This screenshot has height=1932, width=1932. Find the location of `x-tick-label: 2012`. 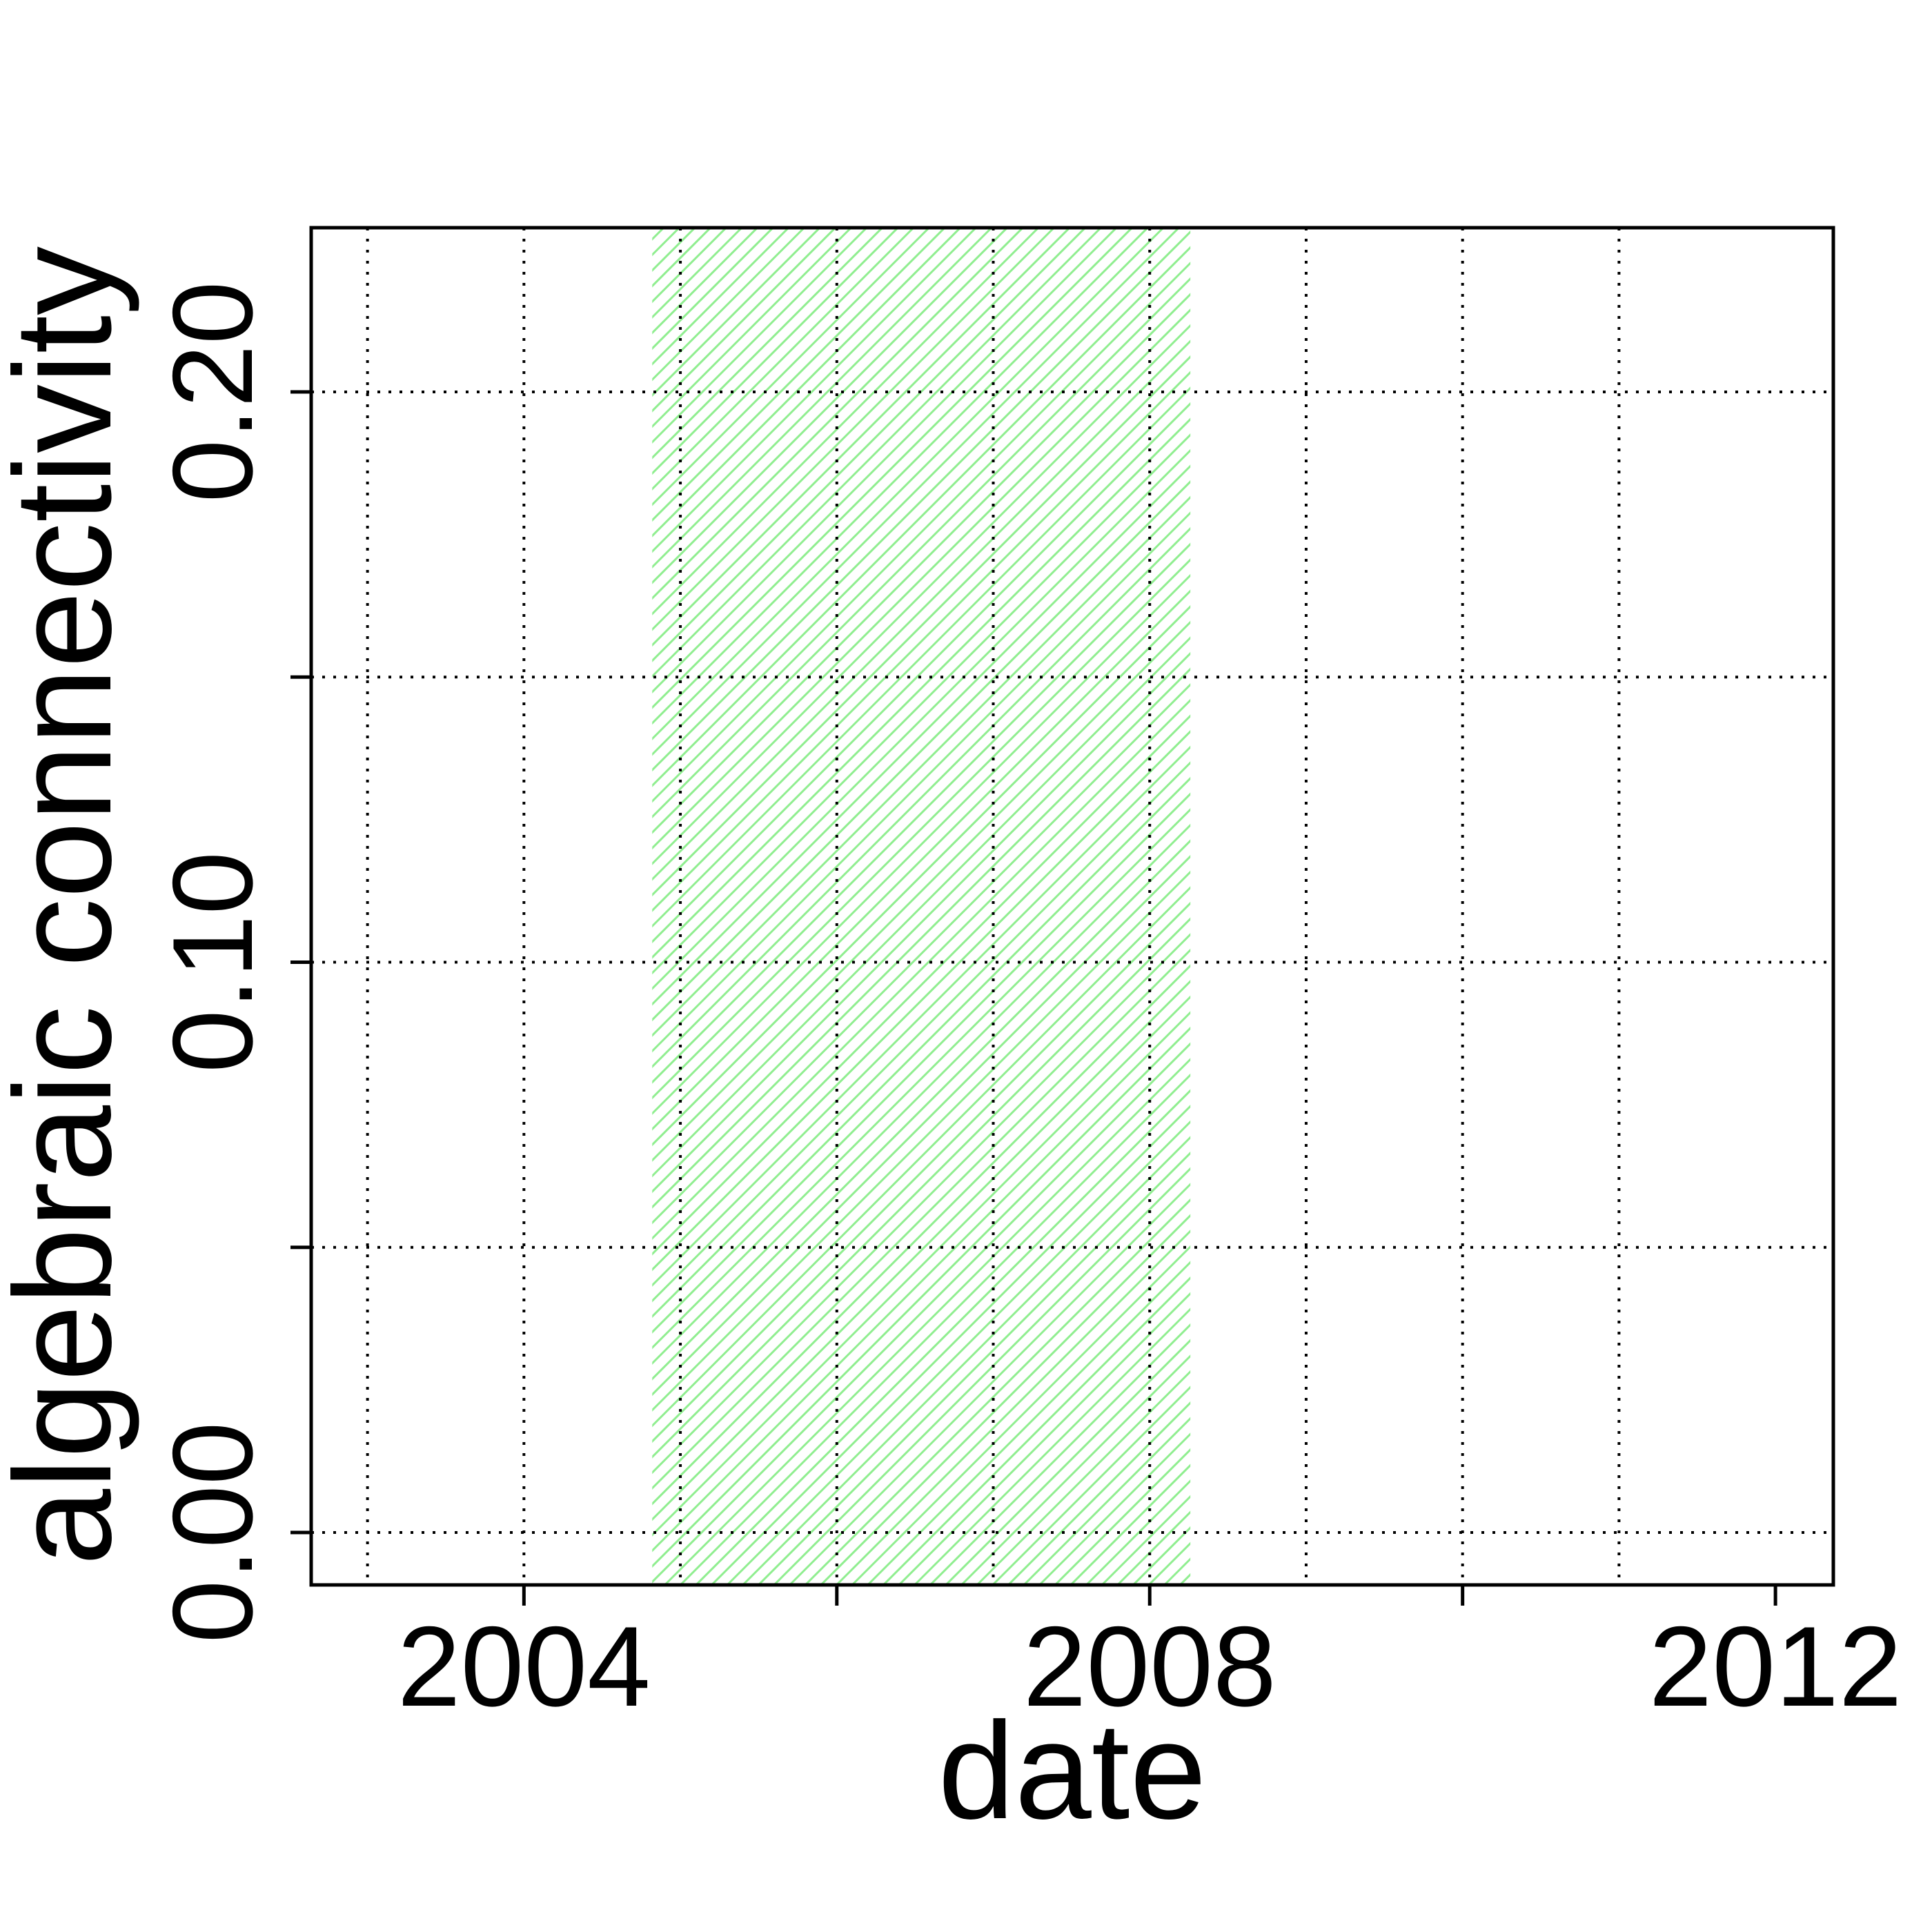

x-tick-label: 2012 is located at coordinates (1775, 1666).